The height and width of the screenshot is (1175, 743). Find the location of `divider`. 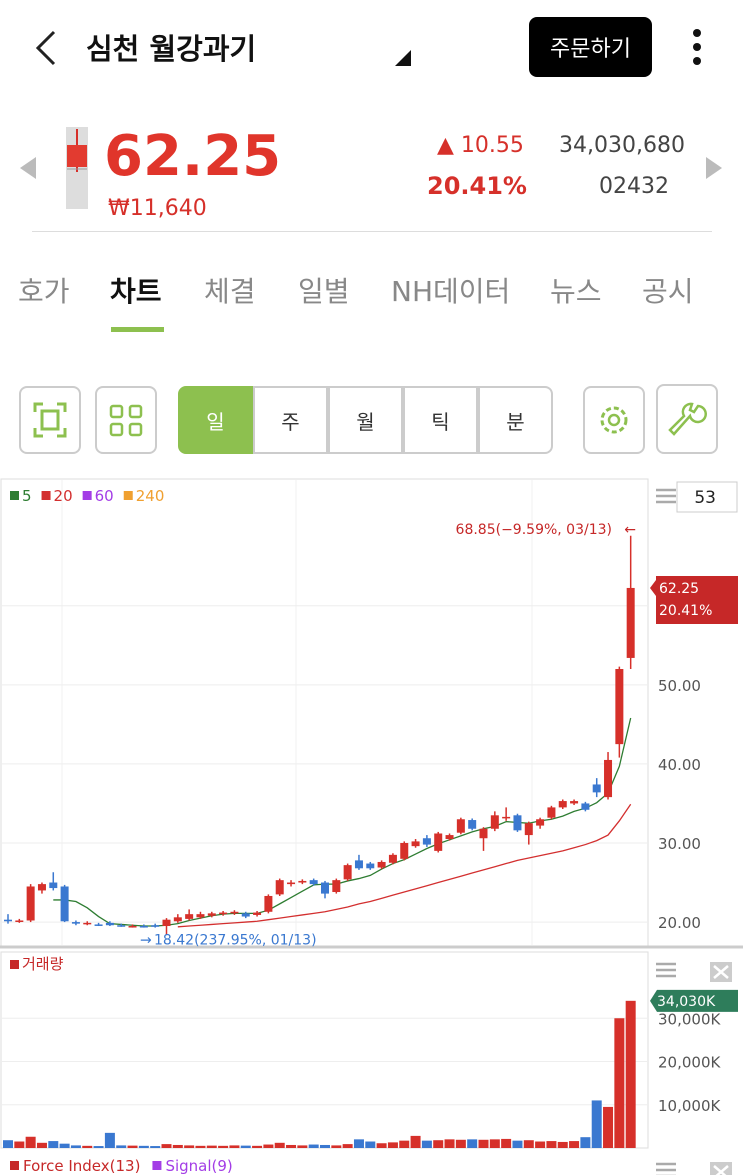

divider is located at coordinates (372, 231).